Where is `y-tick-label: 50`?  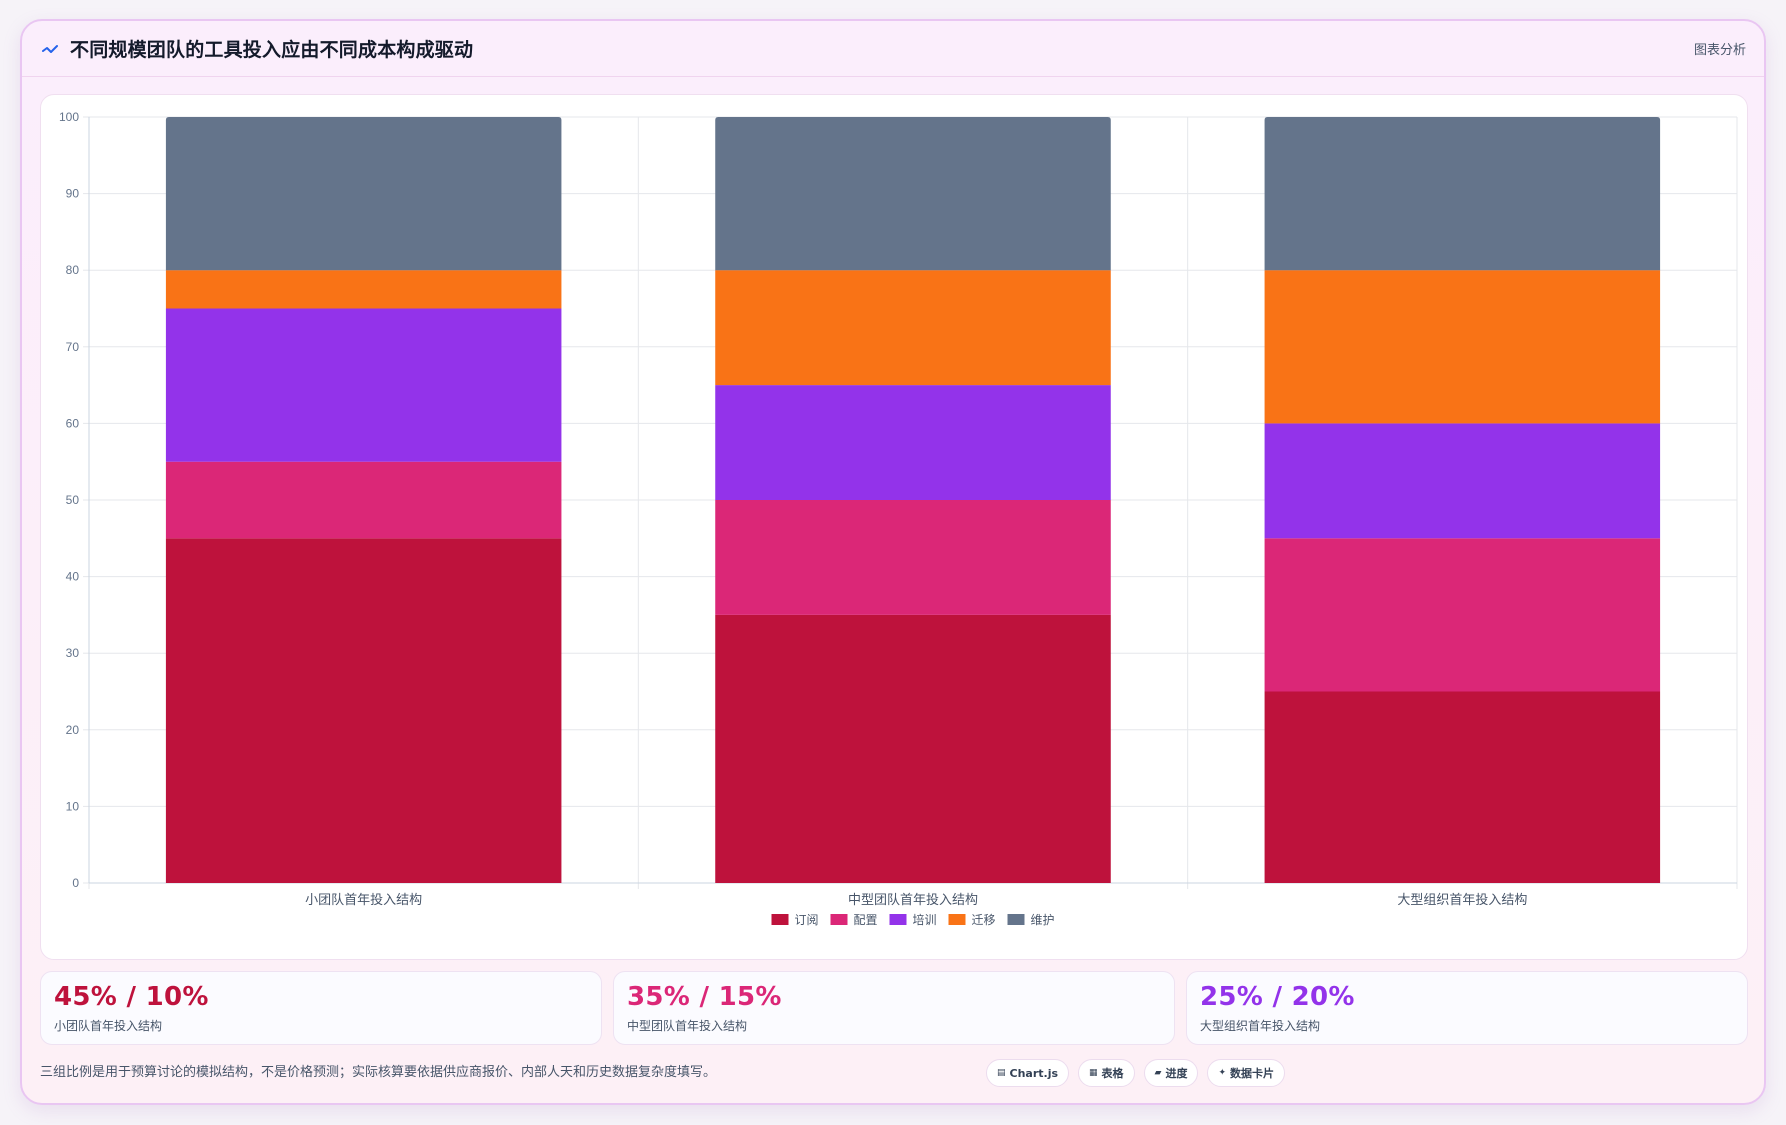 y-tick-label: 50 is located at coordinates (73, 500).